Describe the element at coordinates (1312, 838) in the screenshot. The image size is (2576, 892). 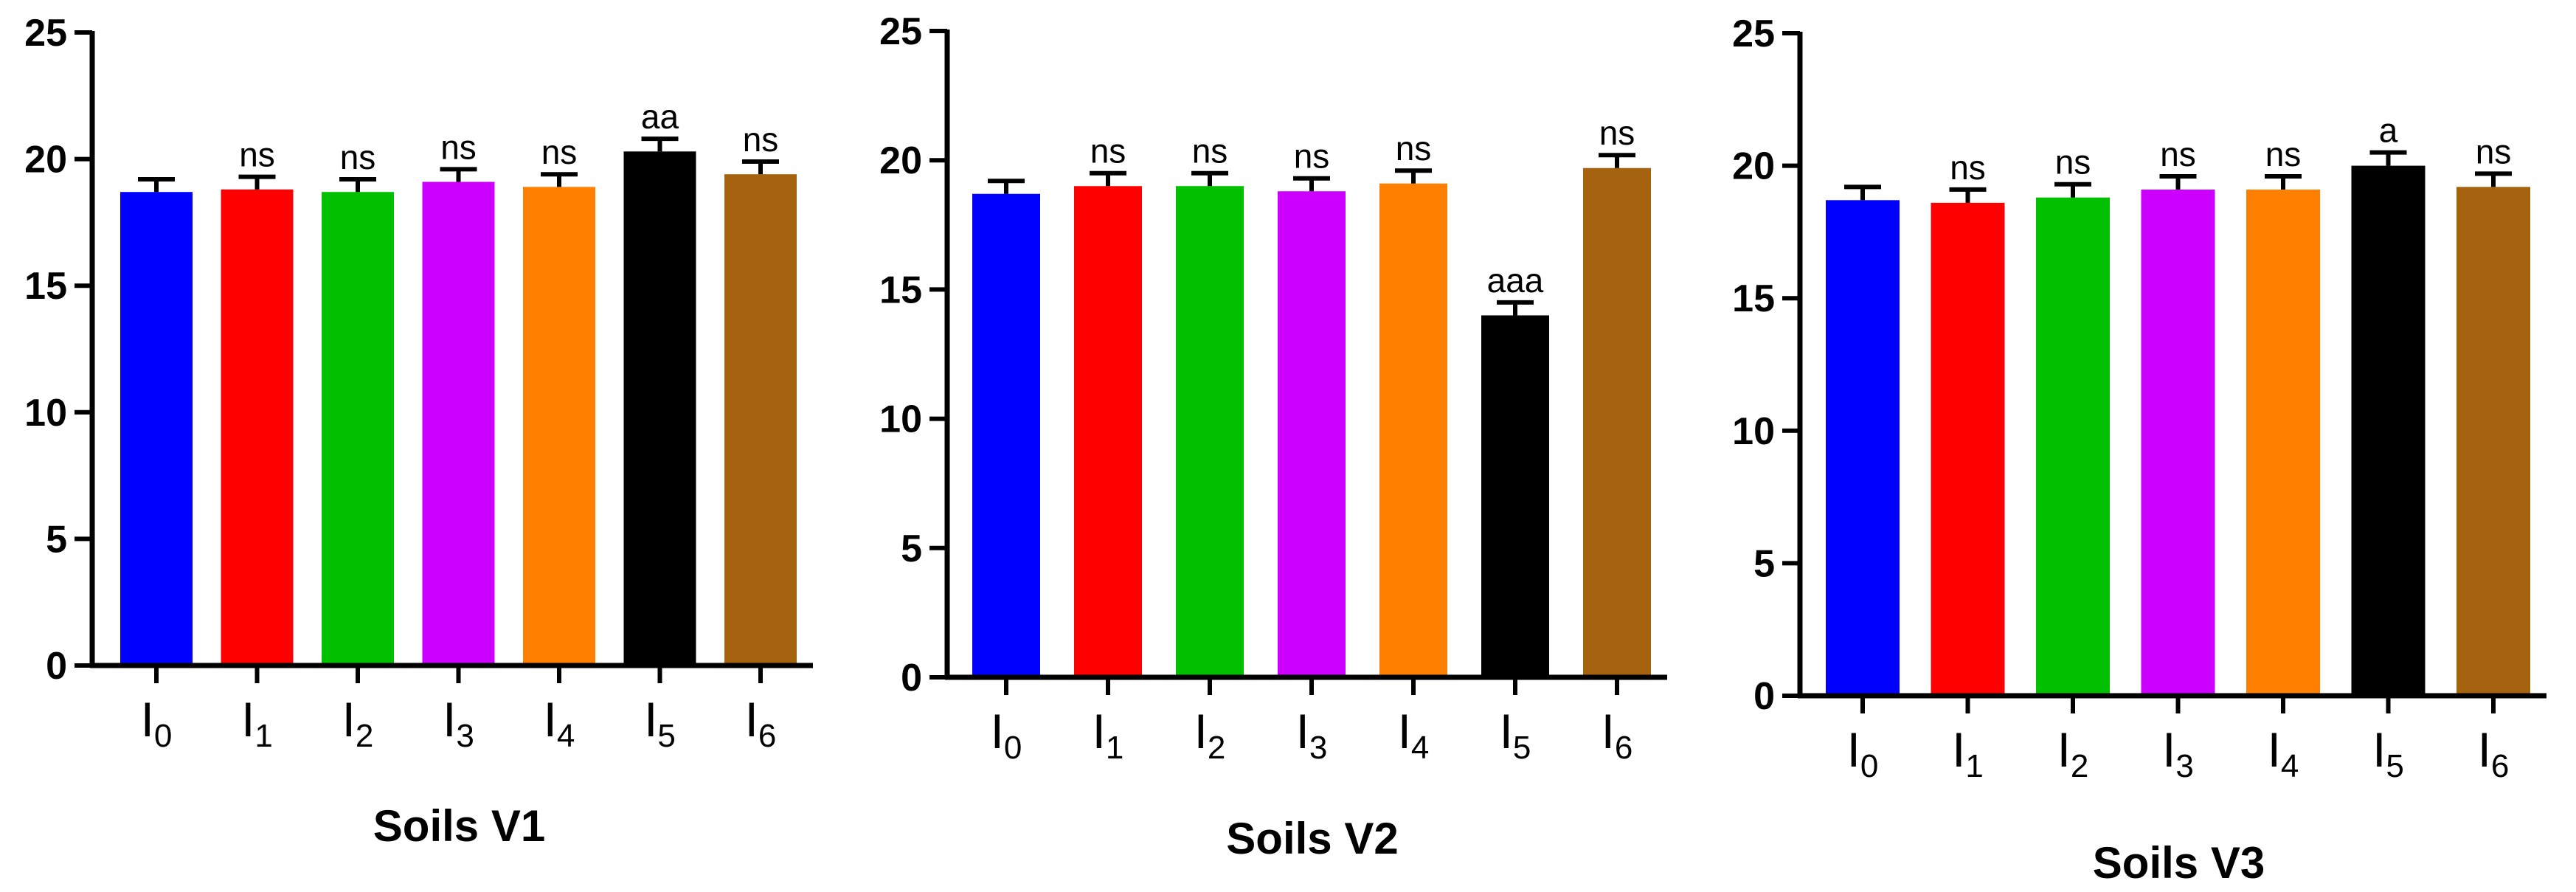
I see `chart-title: Soils V2` at that location.